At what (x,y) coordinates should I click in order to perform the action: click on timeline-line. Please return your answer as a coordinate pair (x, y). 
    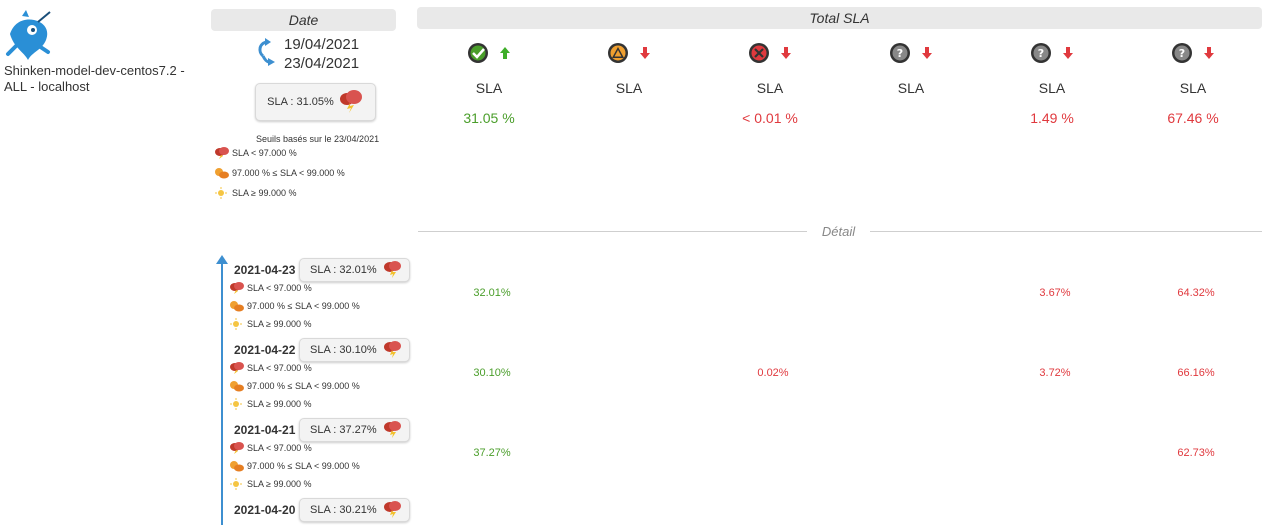
    Looking at the image, I should click on (222, 393).